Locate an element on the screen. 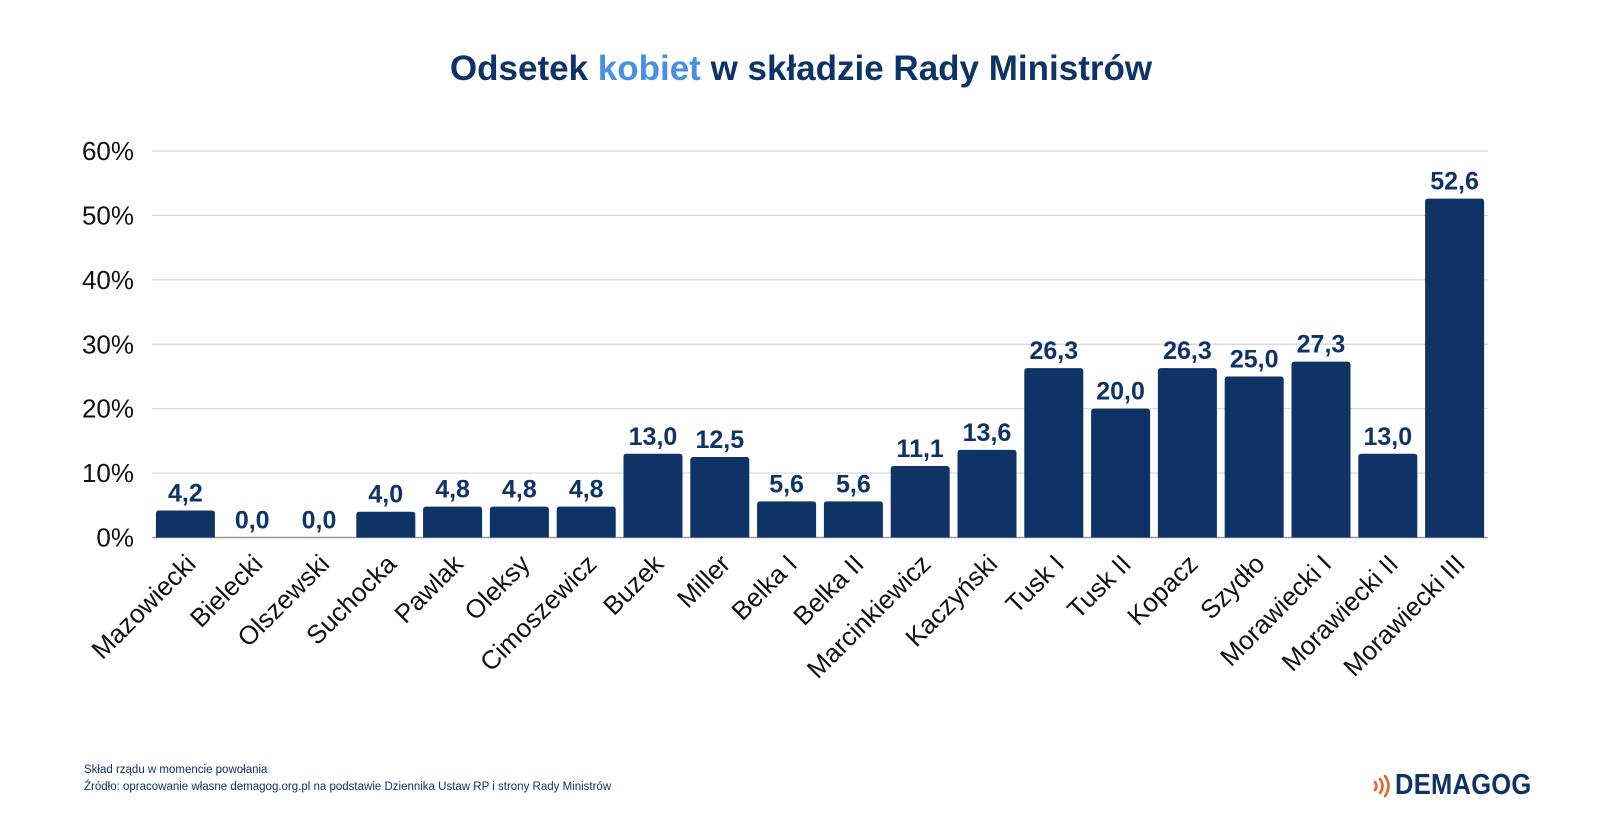 The width and height of the screenshot is (1602, 834). y-tick-label: 10% is located at coordinates (108, 473).